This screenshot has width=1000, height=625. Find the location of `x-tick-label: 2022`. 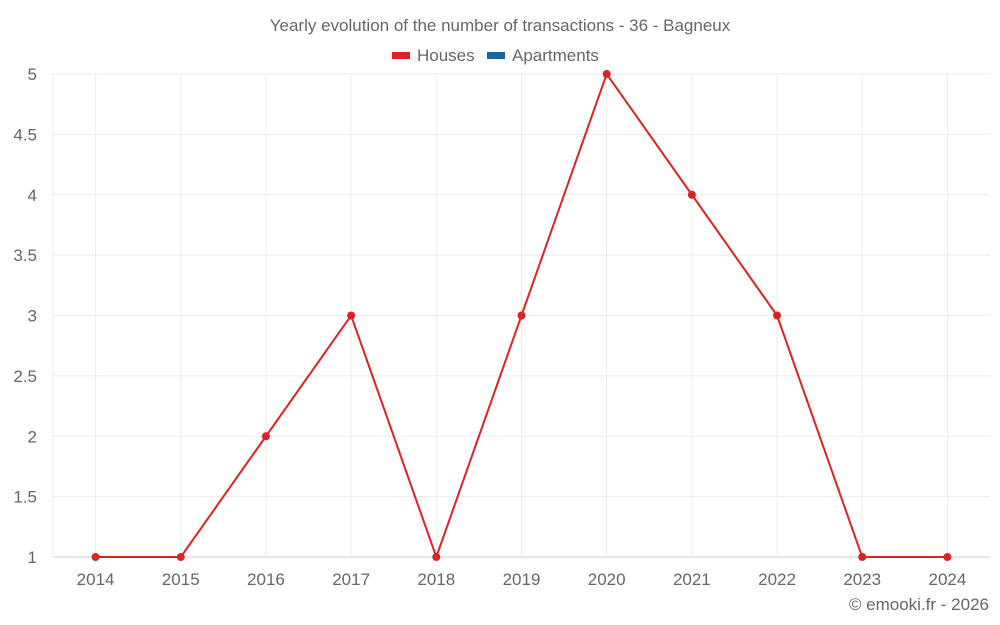

x-tick-label: 2022 is located at coordinates (777, 579).